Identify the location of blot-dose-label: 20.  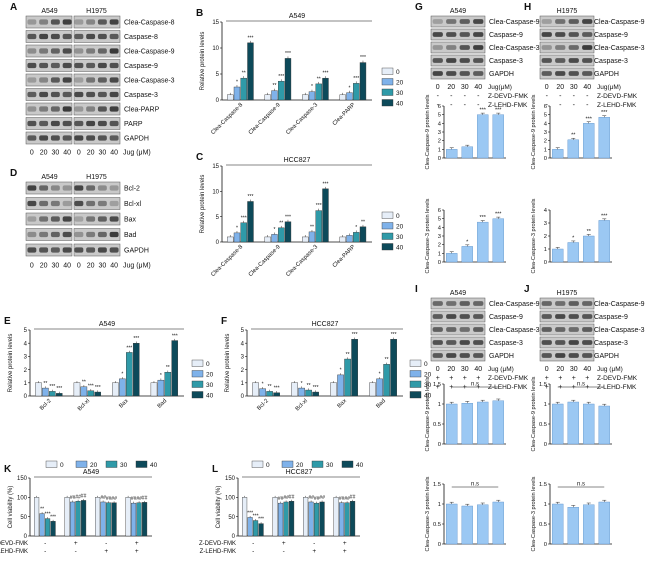
(560, 369).